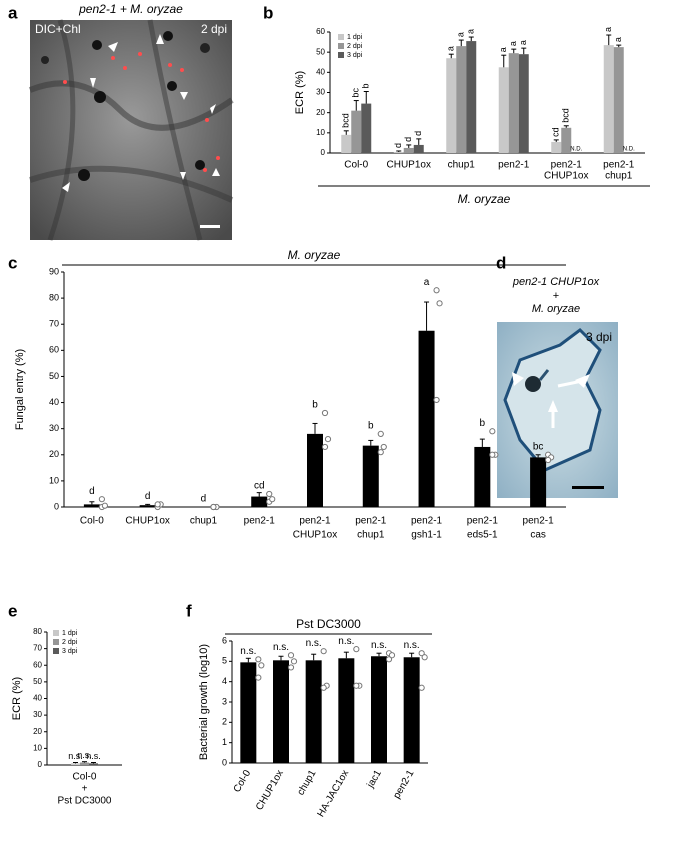 The width and height of the screenshot is (685, 843). Describe the element at coordinates (12, 262) in the screenshot. I see `panel-label: c` at that location.